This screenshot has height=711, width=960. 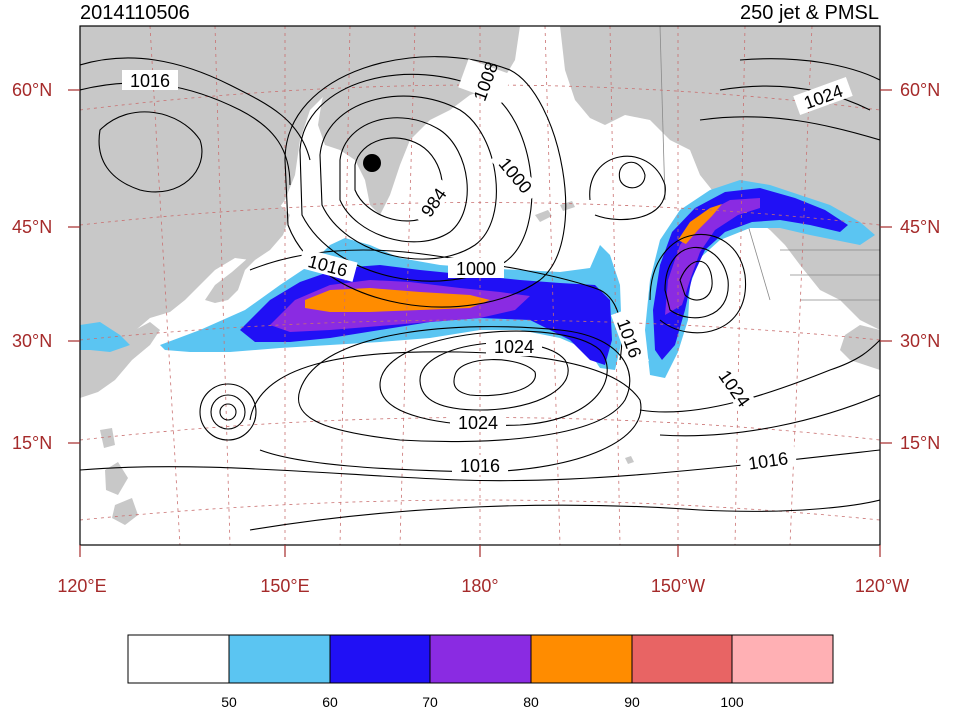 I want to click on lat-label-left-60: 60°N, so click(x=32, y=90).